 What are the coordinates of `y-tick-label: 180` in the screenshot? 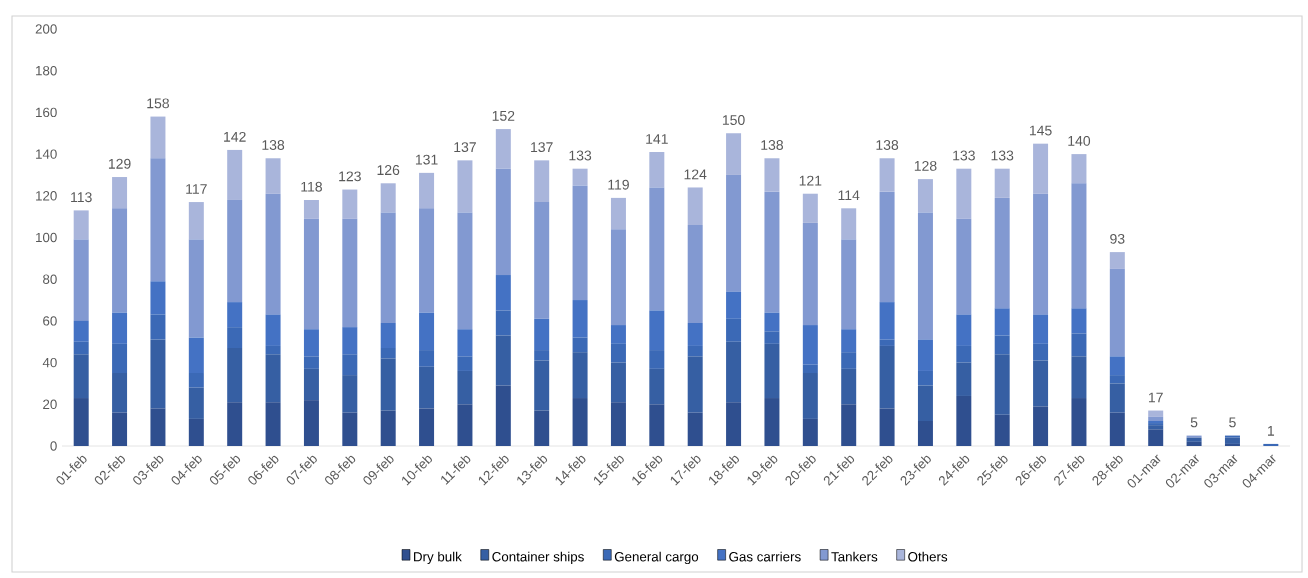 It's located at (46, 70).